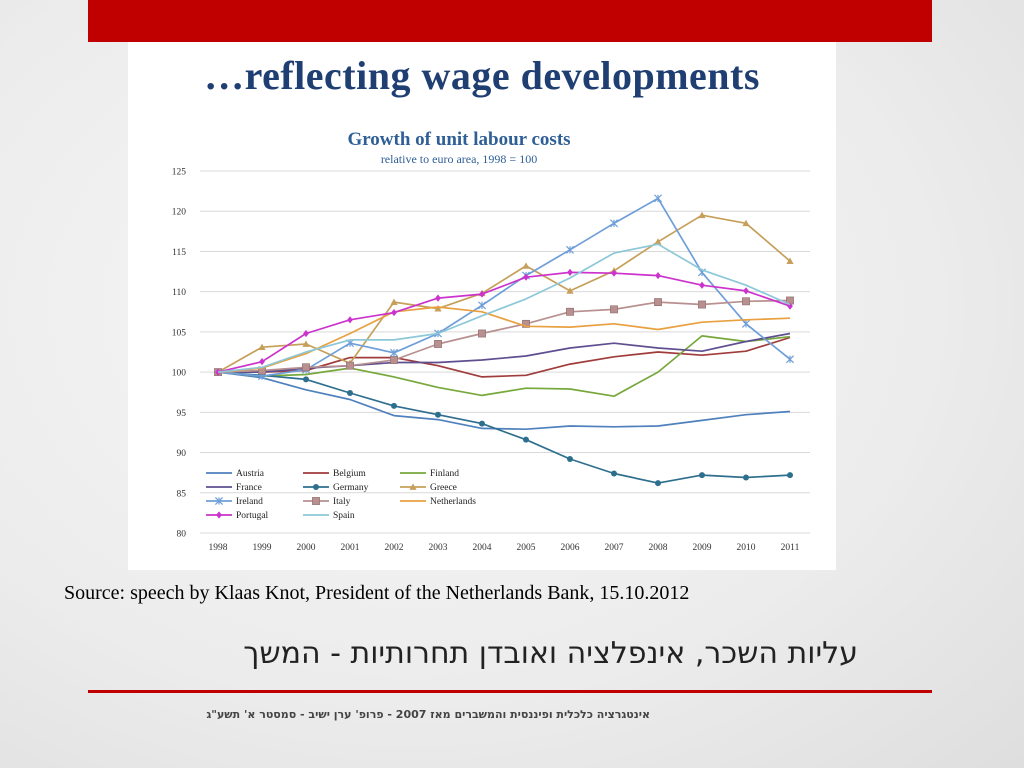 The width and height of the screenshot is (1024, 768). I want to click on series-line-ireland, so click(504, 287).